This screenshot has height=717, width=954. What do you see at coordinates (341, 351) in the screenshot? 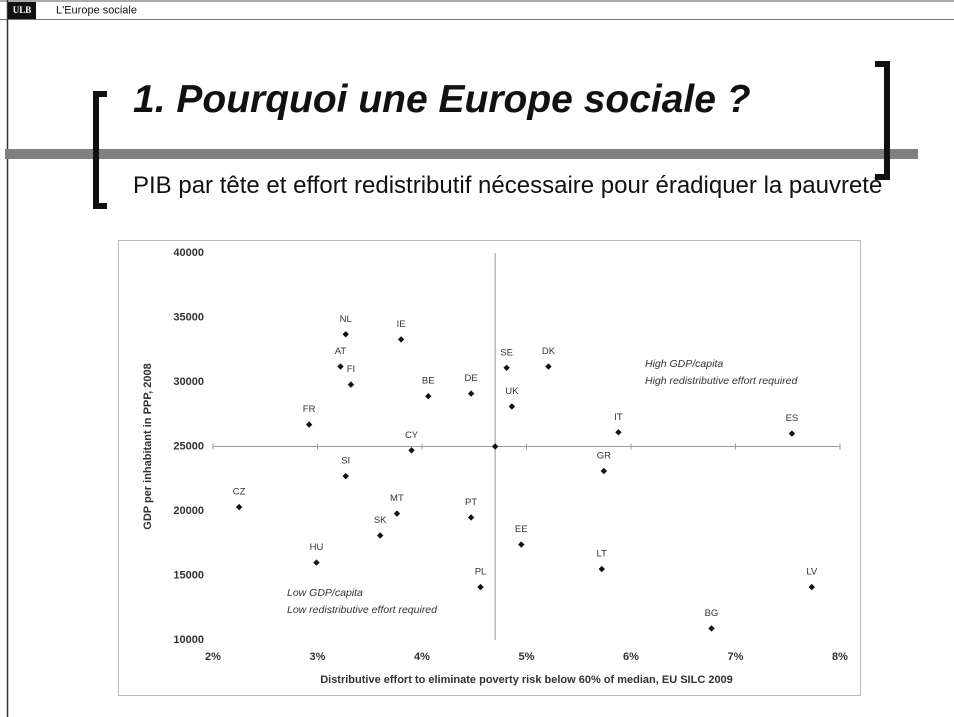
I see `point-label: AT` at bounding box center [341, 351].